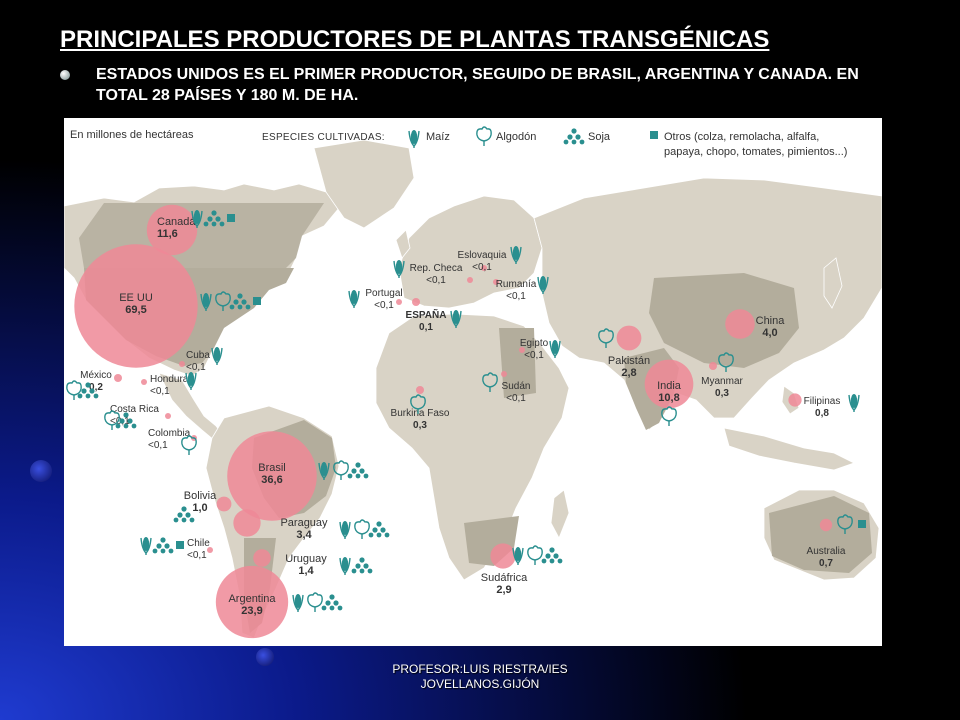 Image resolution: width=960 pixels, height=720 pixels. I want to click on country-label-filipinas: Filipinas, so click(822, 401).